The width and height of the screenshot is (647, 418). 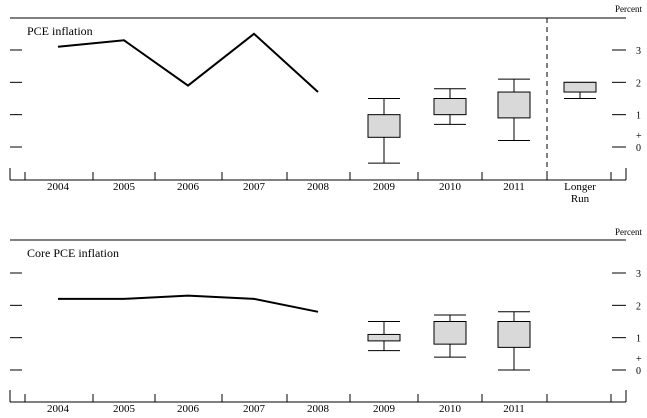 What do you see at coordinates (580, 193) in the screenshot?
I see `x-tick-label: Longer Run` at bounding box center [580, 193].